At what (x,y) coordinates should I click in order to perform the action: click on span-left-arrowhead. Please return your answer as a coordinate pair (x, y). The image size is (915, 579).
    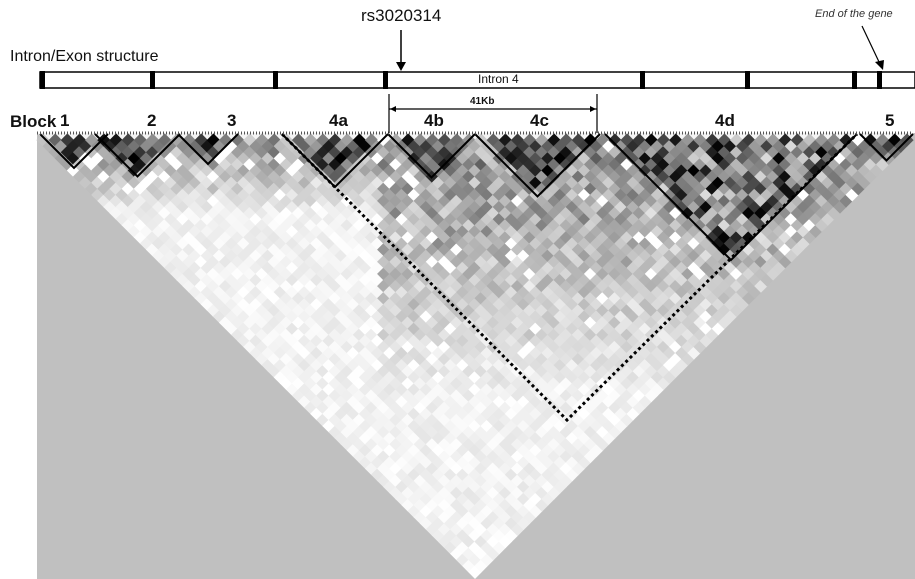
    Looking at the image, I should click on (393, 109).